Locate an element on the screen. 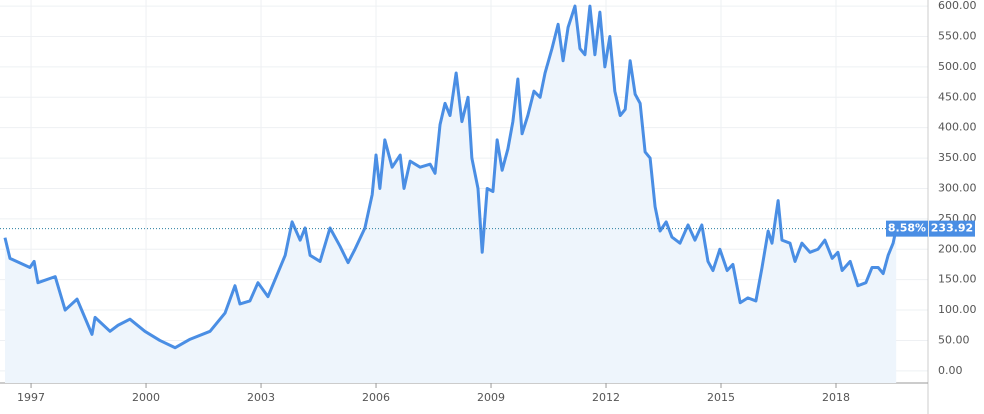 The width and height of the screenshot is (984, 414). last-value-label: 233.92 is located at coordinates (952, 228).